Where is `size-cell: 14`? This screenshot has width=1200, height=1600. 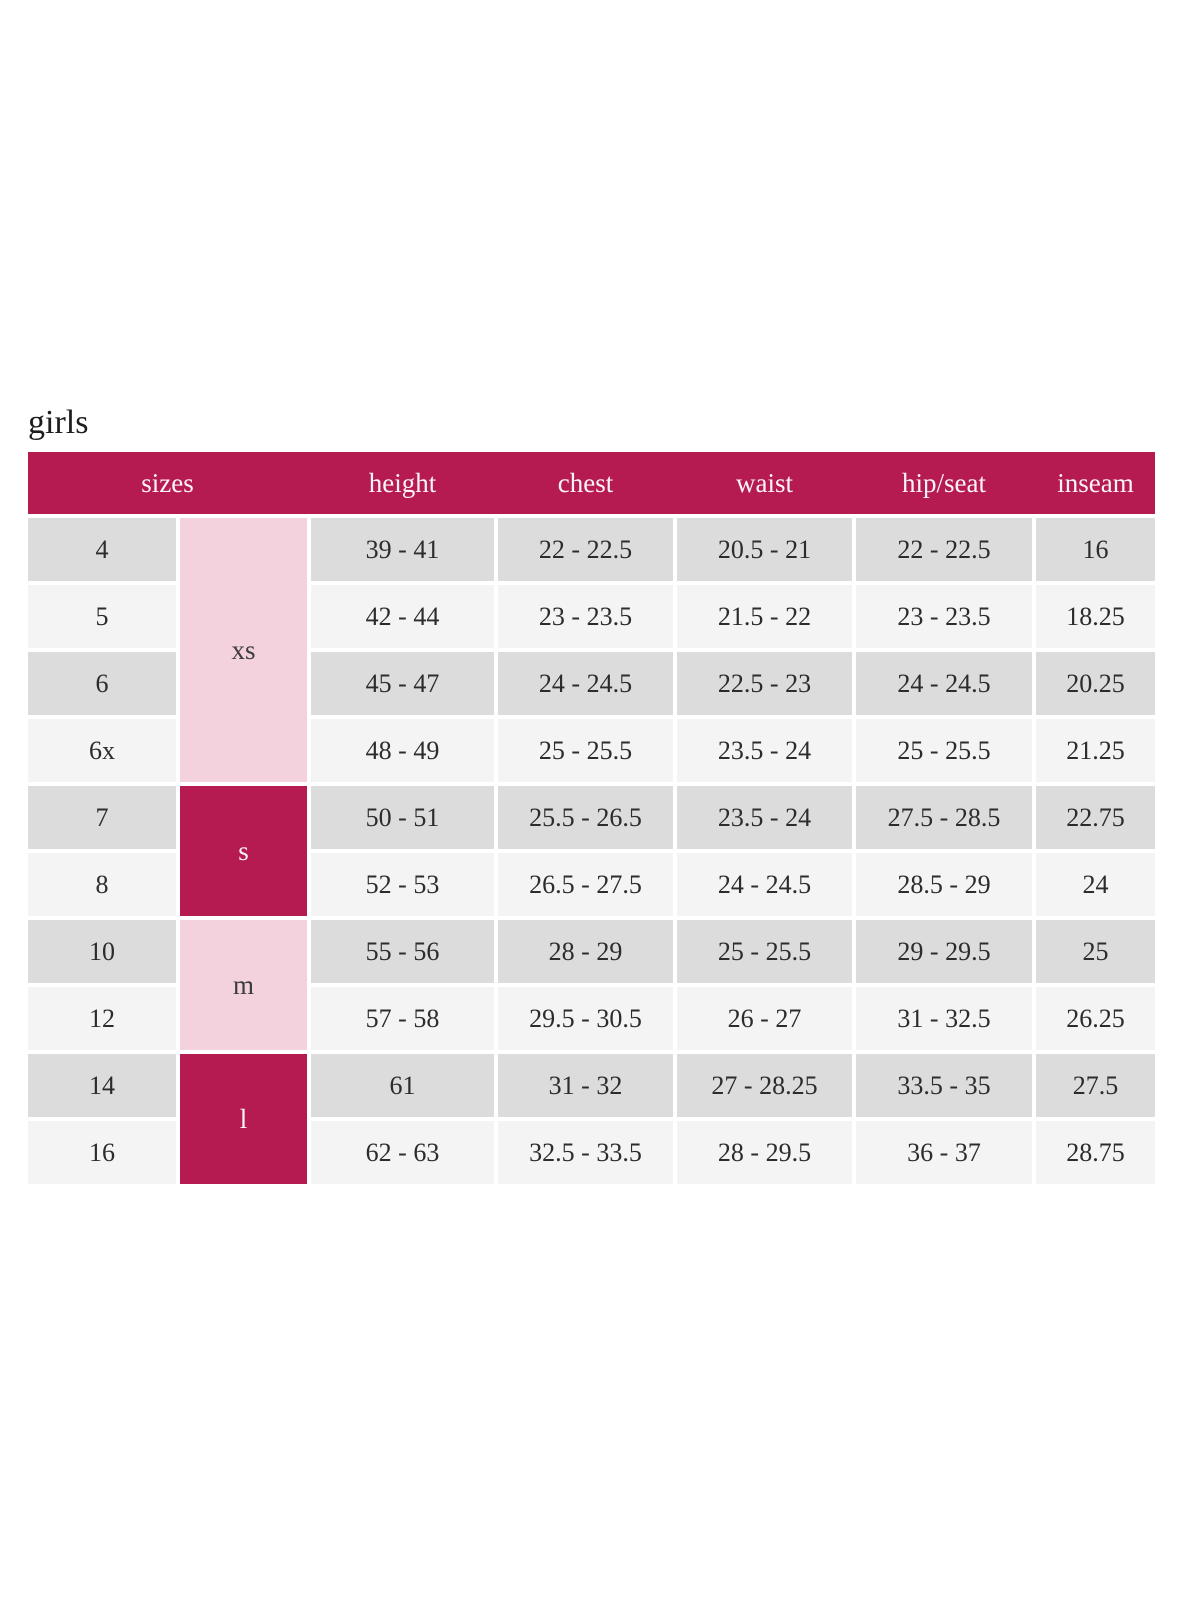
size-cell: 14 is located at coordinates (102, 1085).